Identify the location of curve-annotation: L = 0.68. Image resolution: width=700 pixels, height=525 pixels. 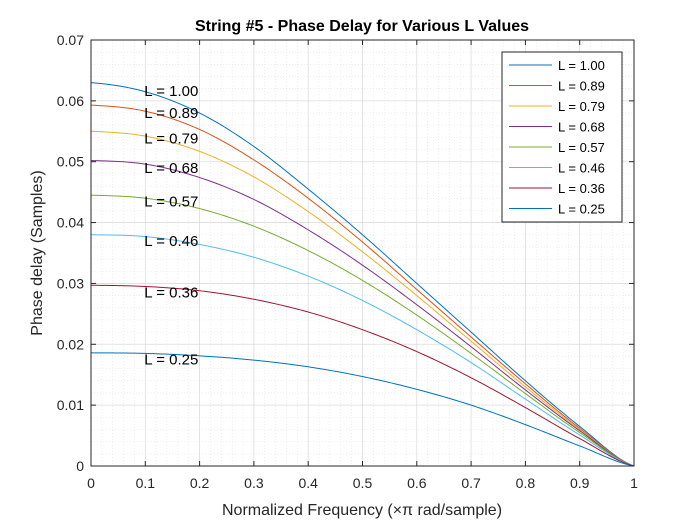
(171, 168).